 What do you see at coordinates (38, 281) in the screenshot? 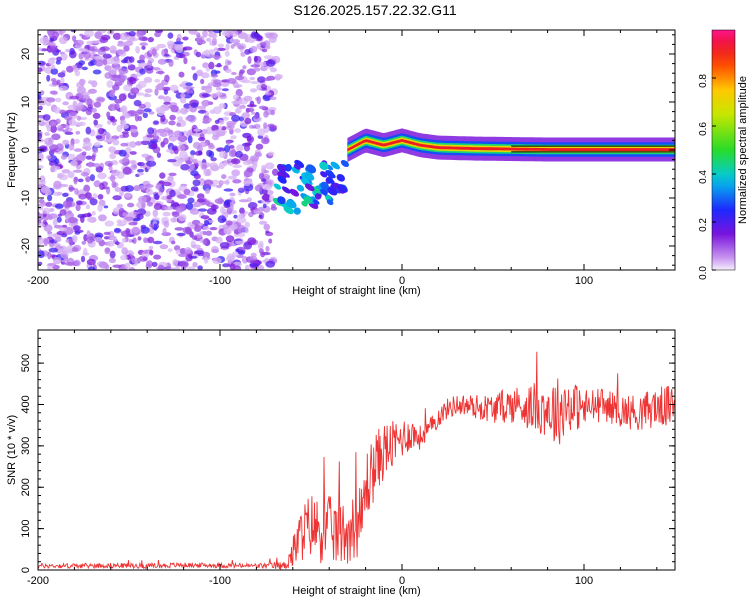
I see `x-tick-label: -200` at bounding box center [38, 281].